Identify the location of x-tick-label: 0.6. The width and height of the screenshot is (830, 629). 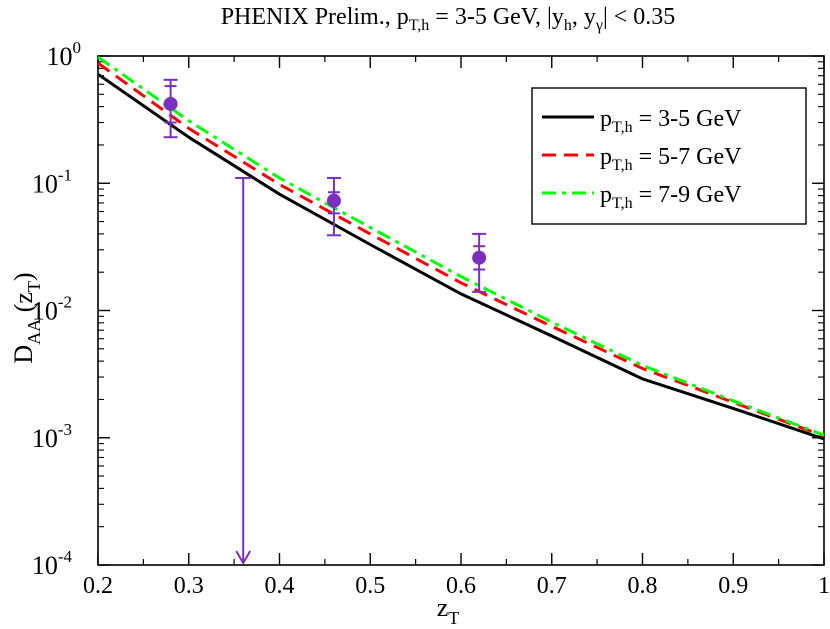
(461, 586).